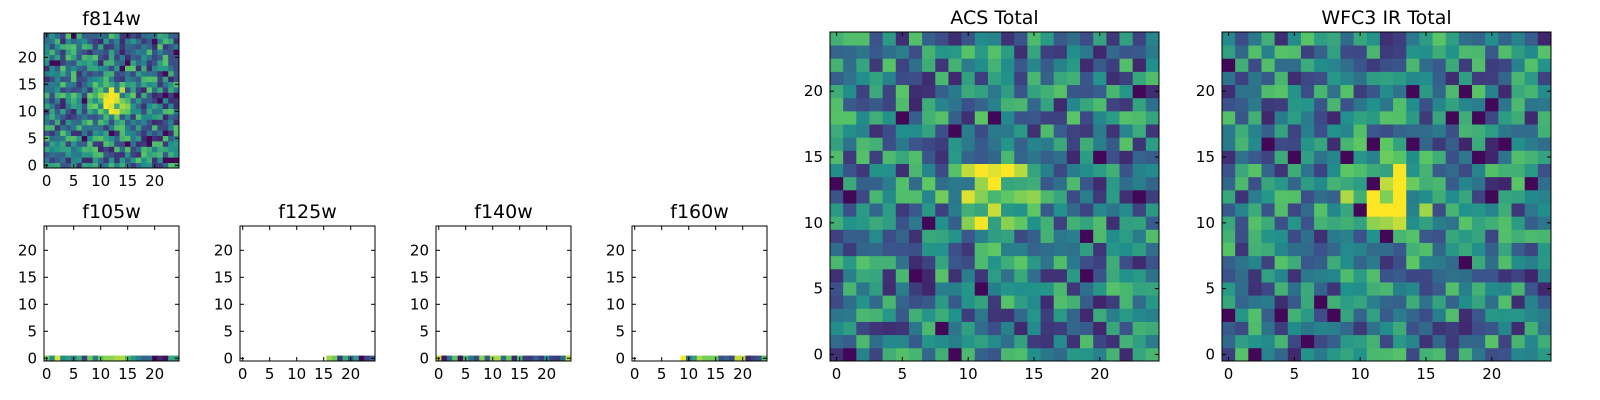 The width and height of the screenshot is (1600, 400). What do you see at coordinates (615, 304) in the screenshot?
I see `y-tick-label: 10` at bounding box center [615, 304].